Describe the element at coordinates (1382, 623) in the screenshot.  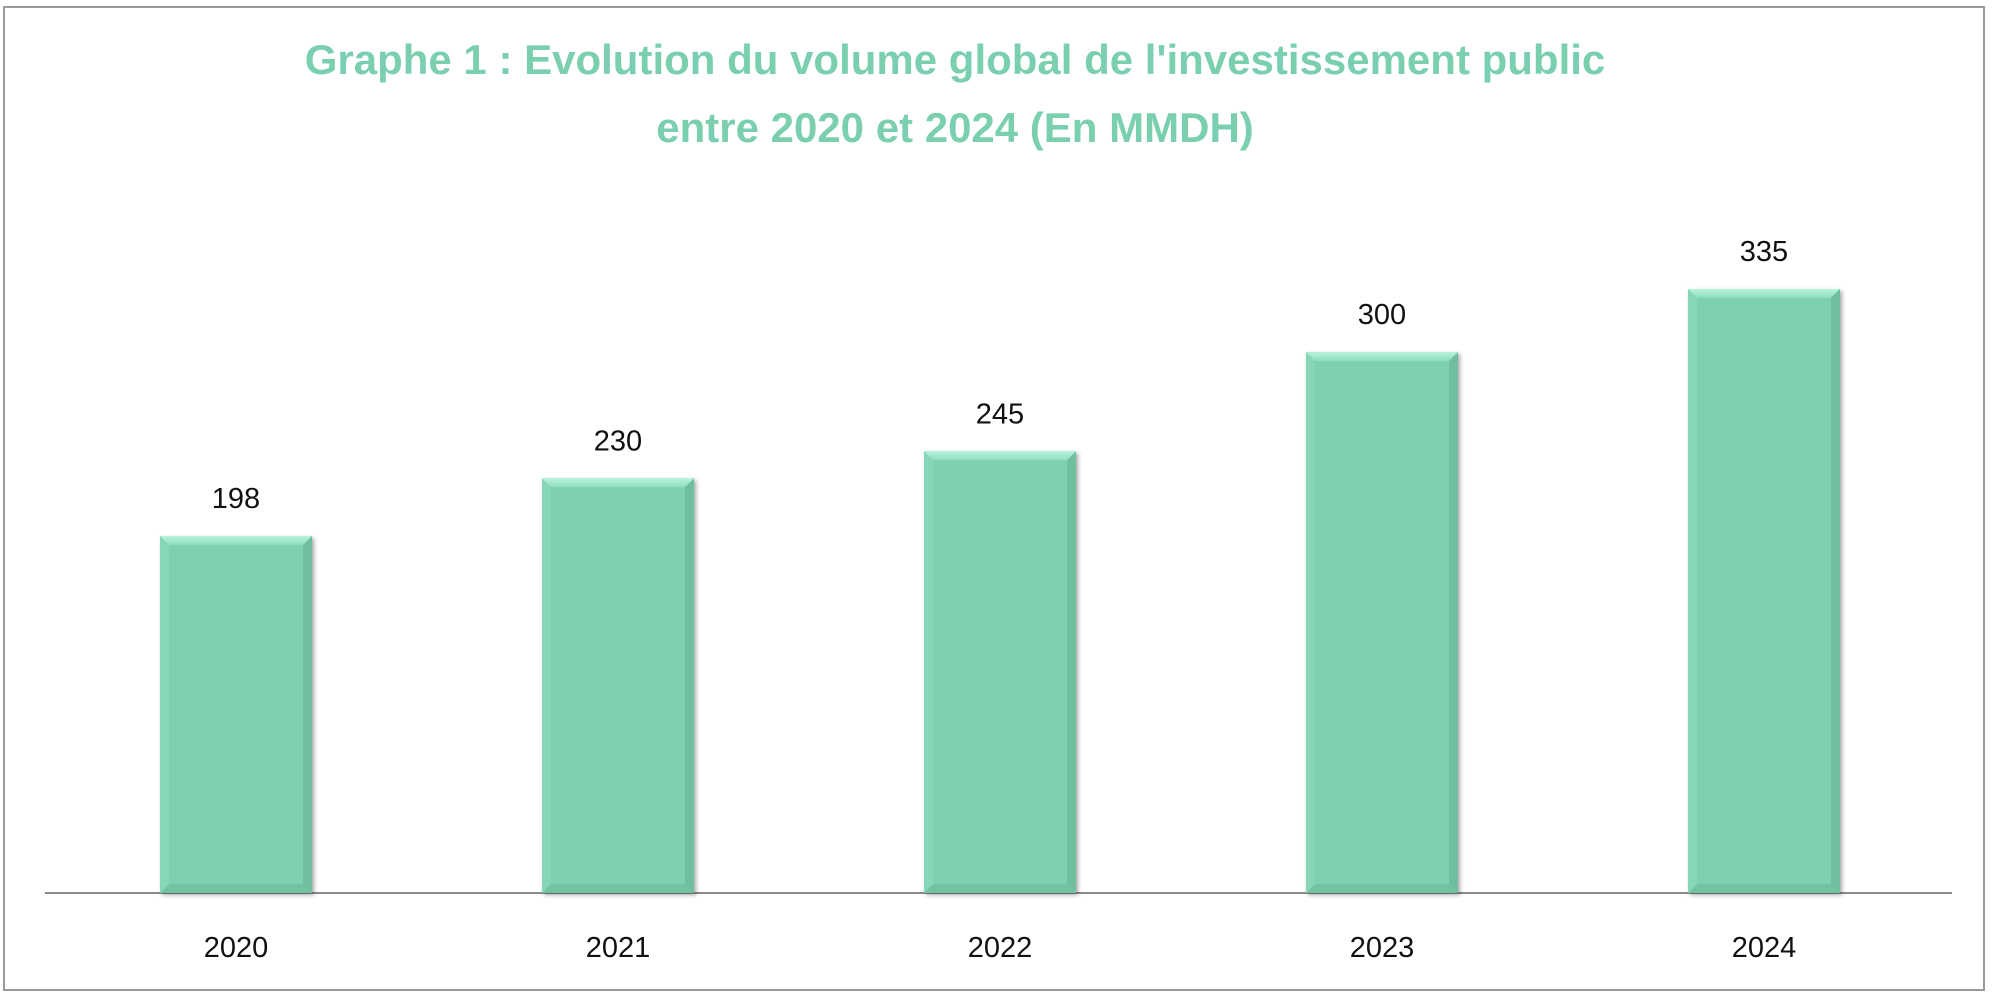
I see `bar-2023` at that location.